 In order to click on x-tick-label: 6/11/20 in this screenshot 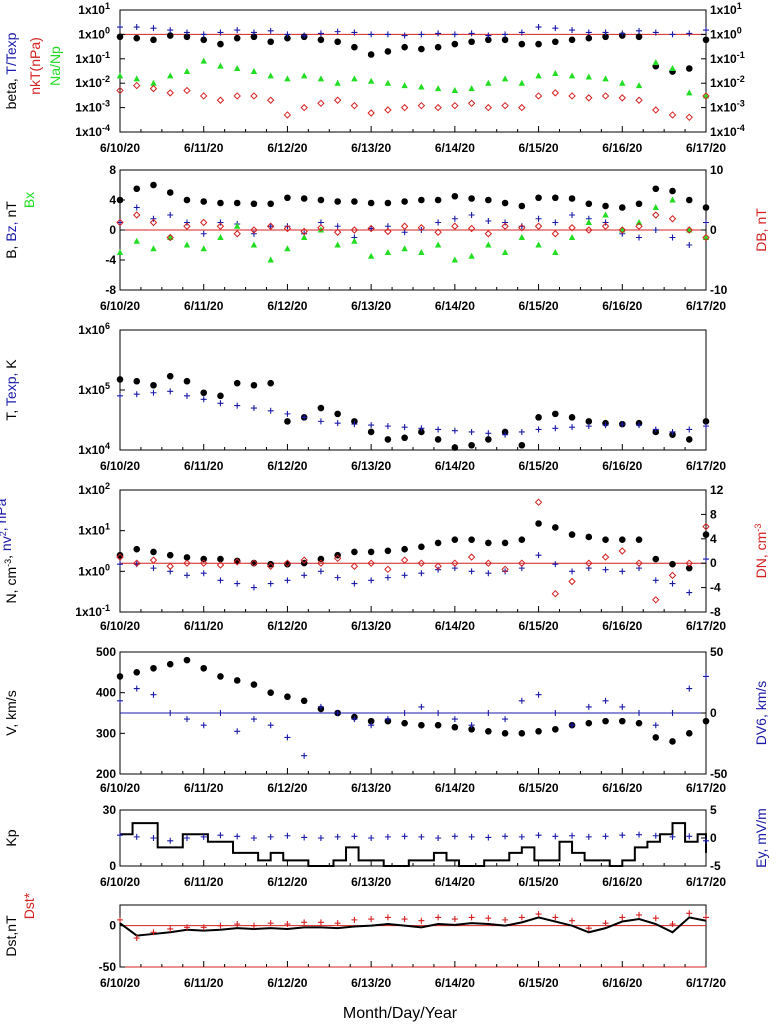, I will do `click(204, 788)`.